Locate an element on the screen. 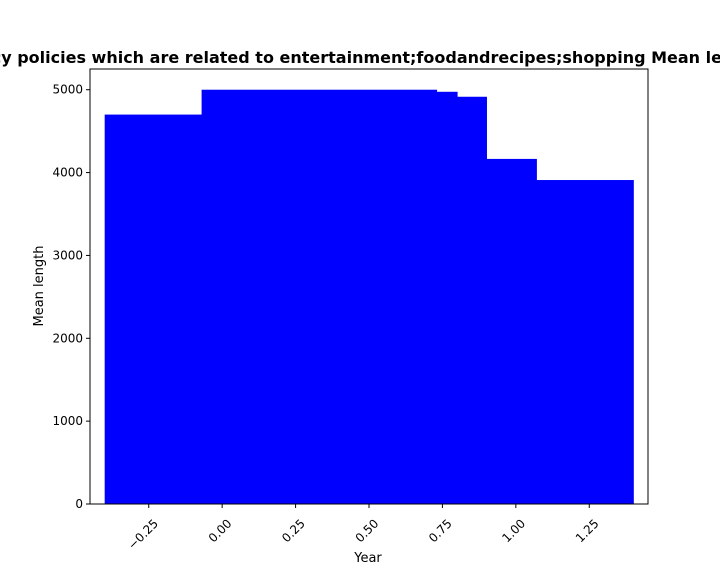 This screenshot has height=576, width=720. y-tick-label: 2000 is located at coordinates (67, 338).